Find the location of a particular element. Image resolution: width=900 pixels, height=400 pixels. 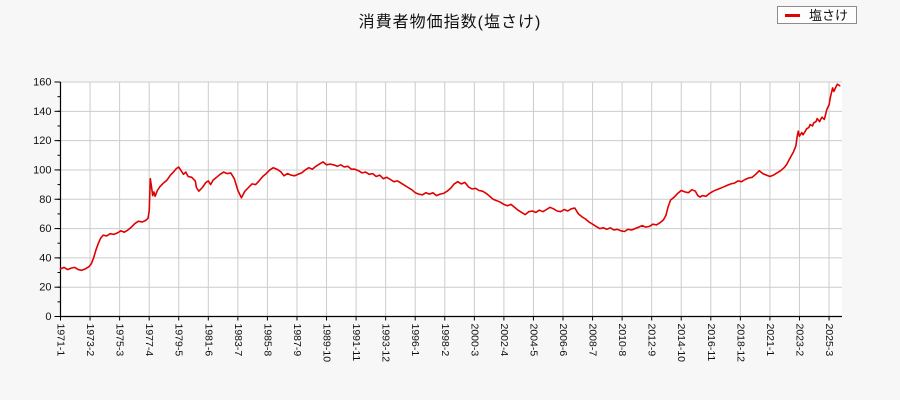

x-tick-label: 1981-6 is located at coordinates (208, 340).